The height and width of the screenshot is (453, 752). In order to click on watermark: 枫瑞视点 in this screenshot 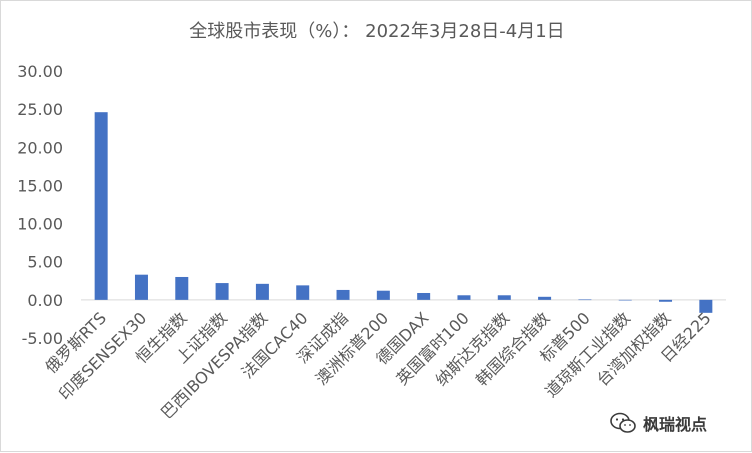, I will do `click(658, 423)`.